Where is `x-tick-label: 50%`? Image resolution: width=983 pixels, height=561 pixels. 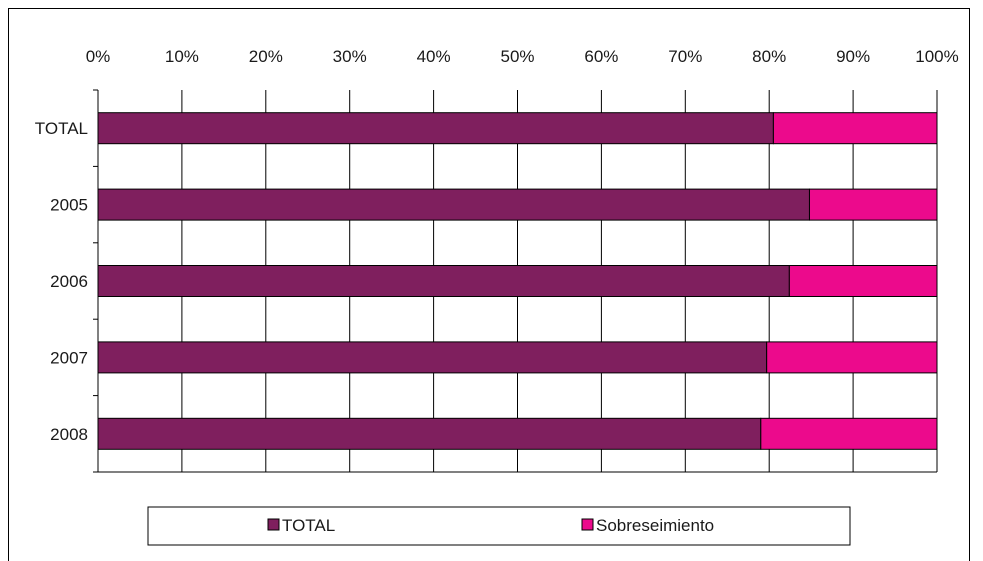 x-tick-label: 50% is located at coordinates (517, 56).